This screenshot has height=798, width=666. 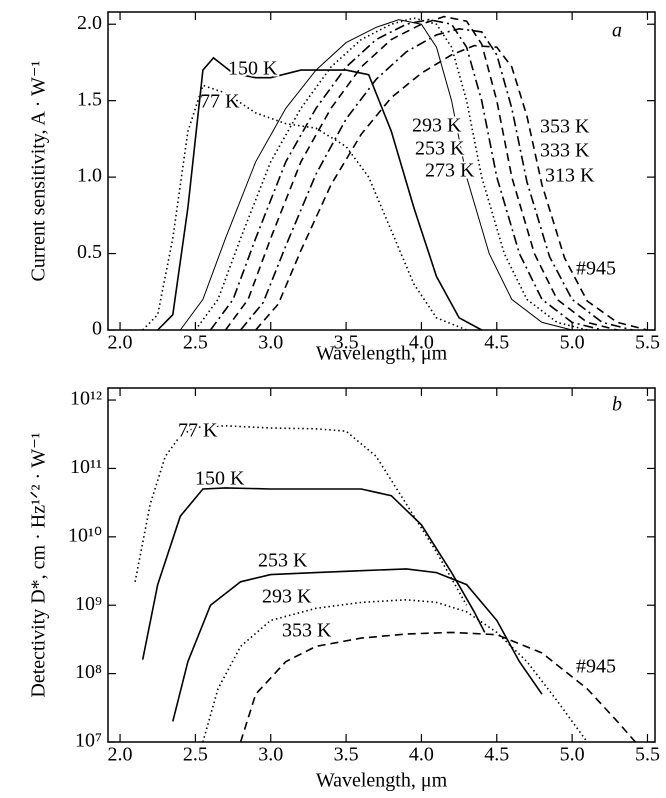 What do you see at coordinates (88, 741) in the screenshot?
I see `y-tick-label: 10⁷` at bounding box center [88, 741].